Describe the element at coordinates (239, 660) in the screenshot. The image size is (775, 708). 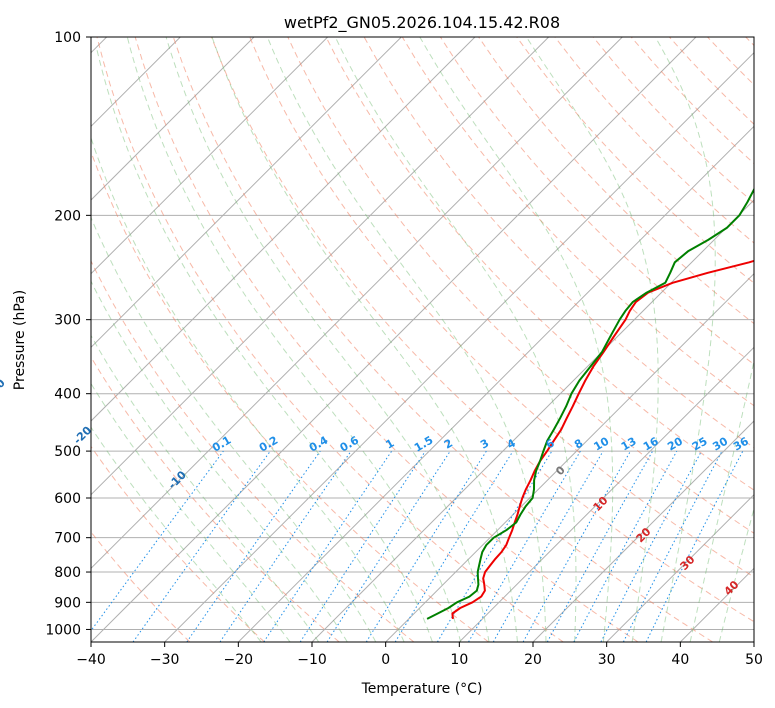
I see `x-tick-label: −20` at that location.